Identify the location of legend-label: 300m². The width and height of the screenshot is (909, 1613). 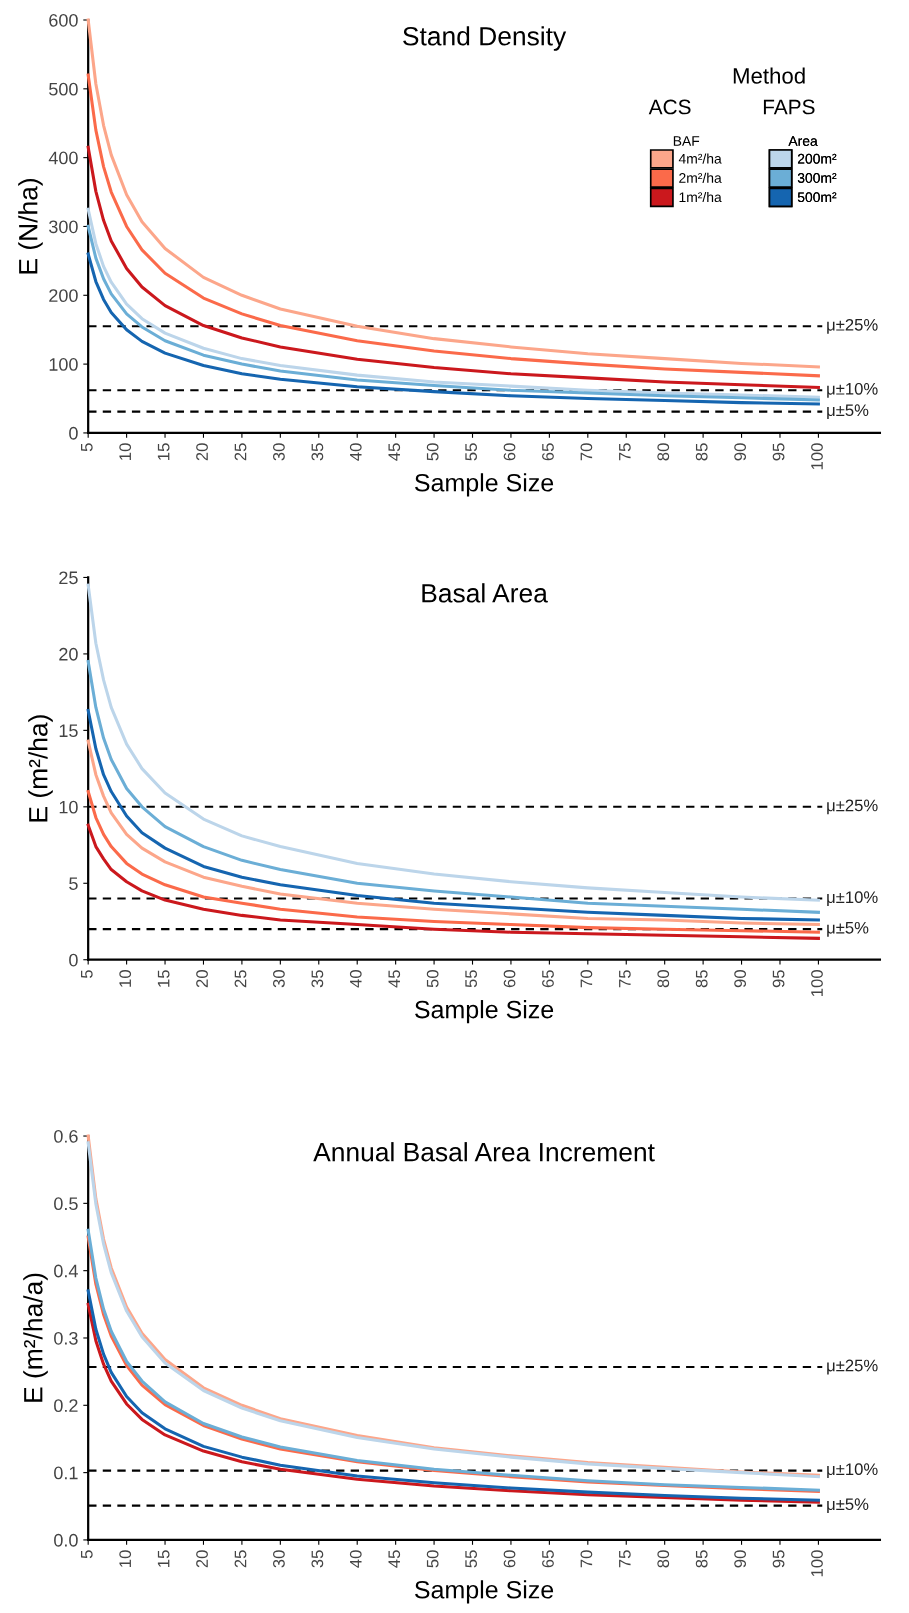
(817, 178).